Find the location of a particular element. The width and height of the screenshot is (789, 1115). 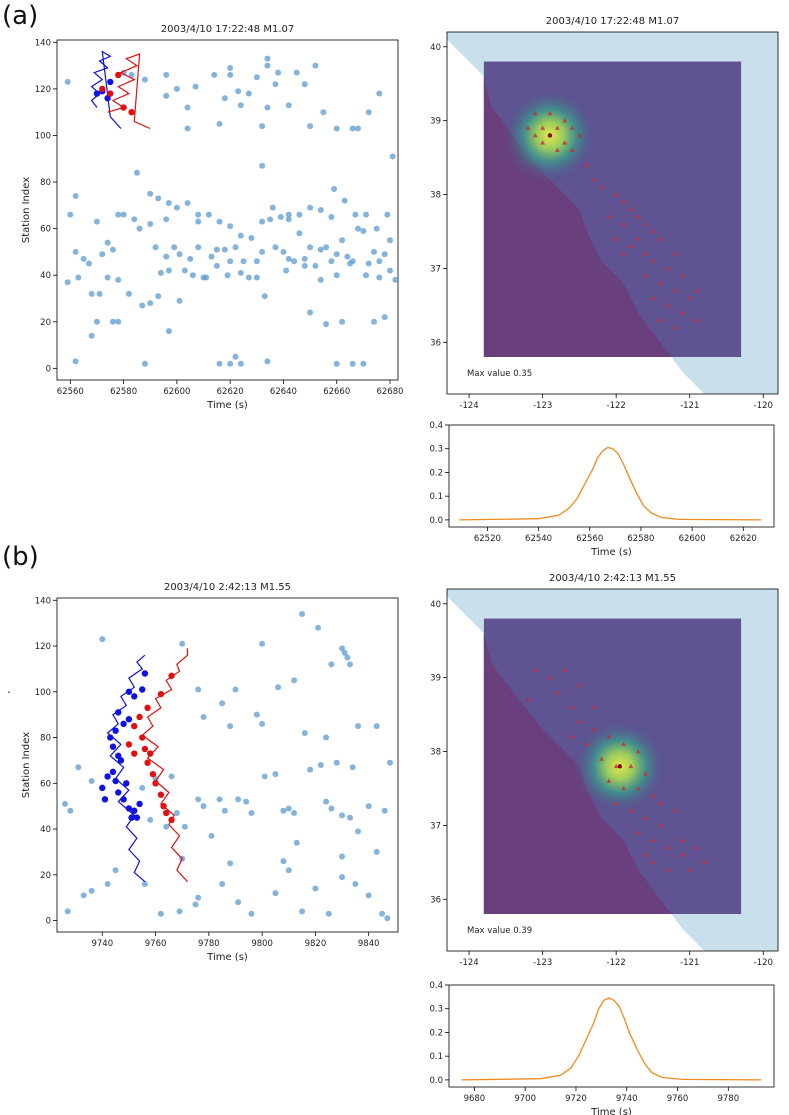

b-map-plot-frame is located at coordinates (612, 770).